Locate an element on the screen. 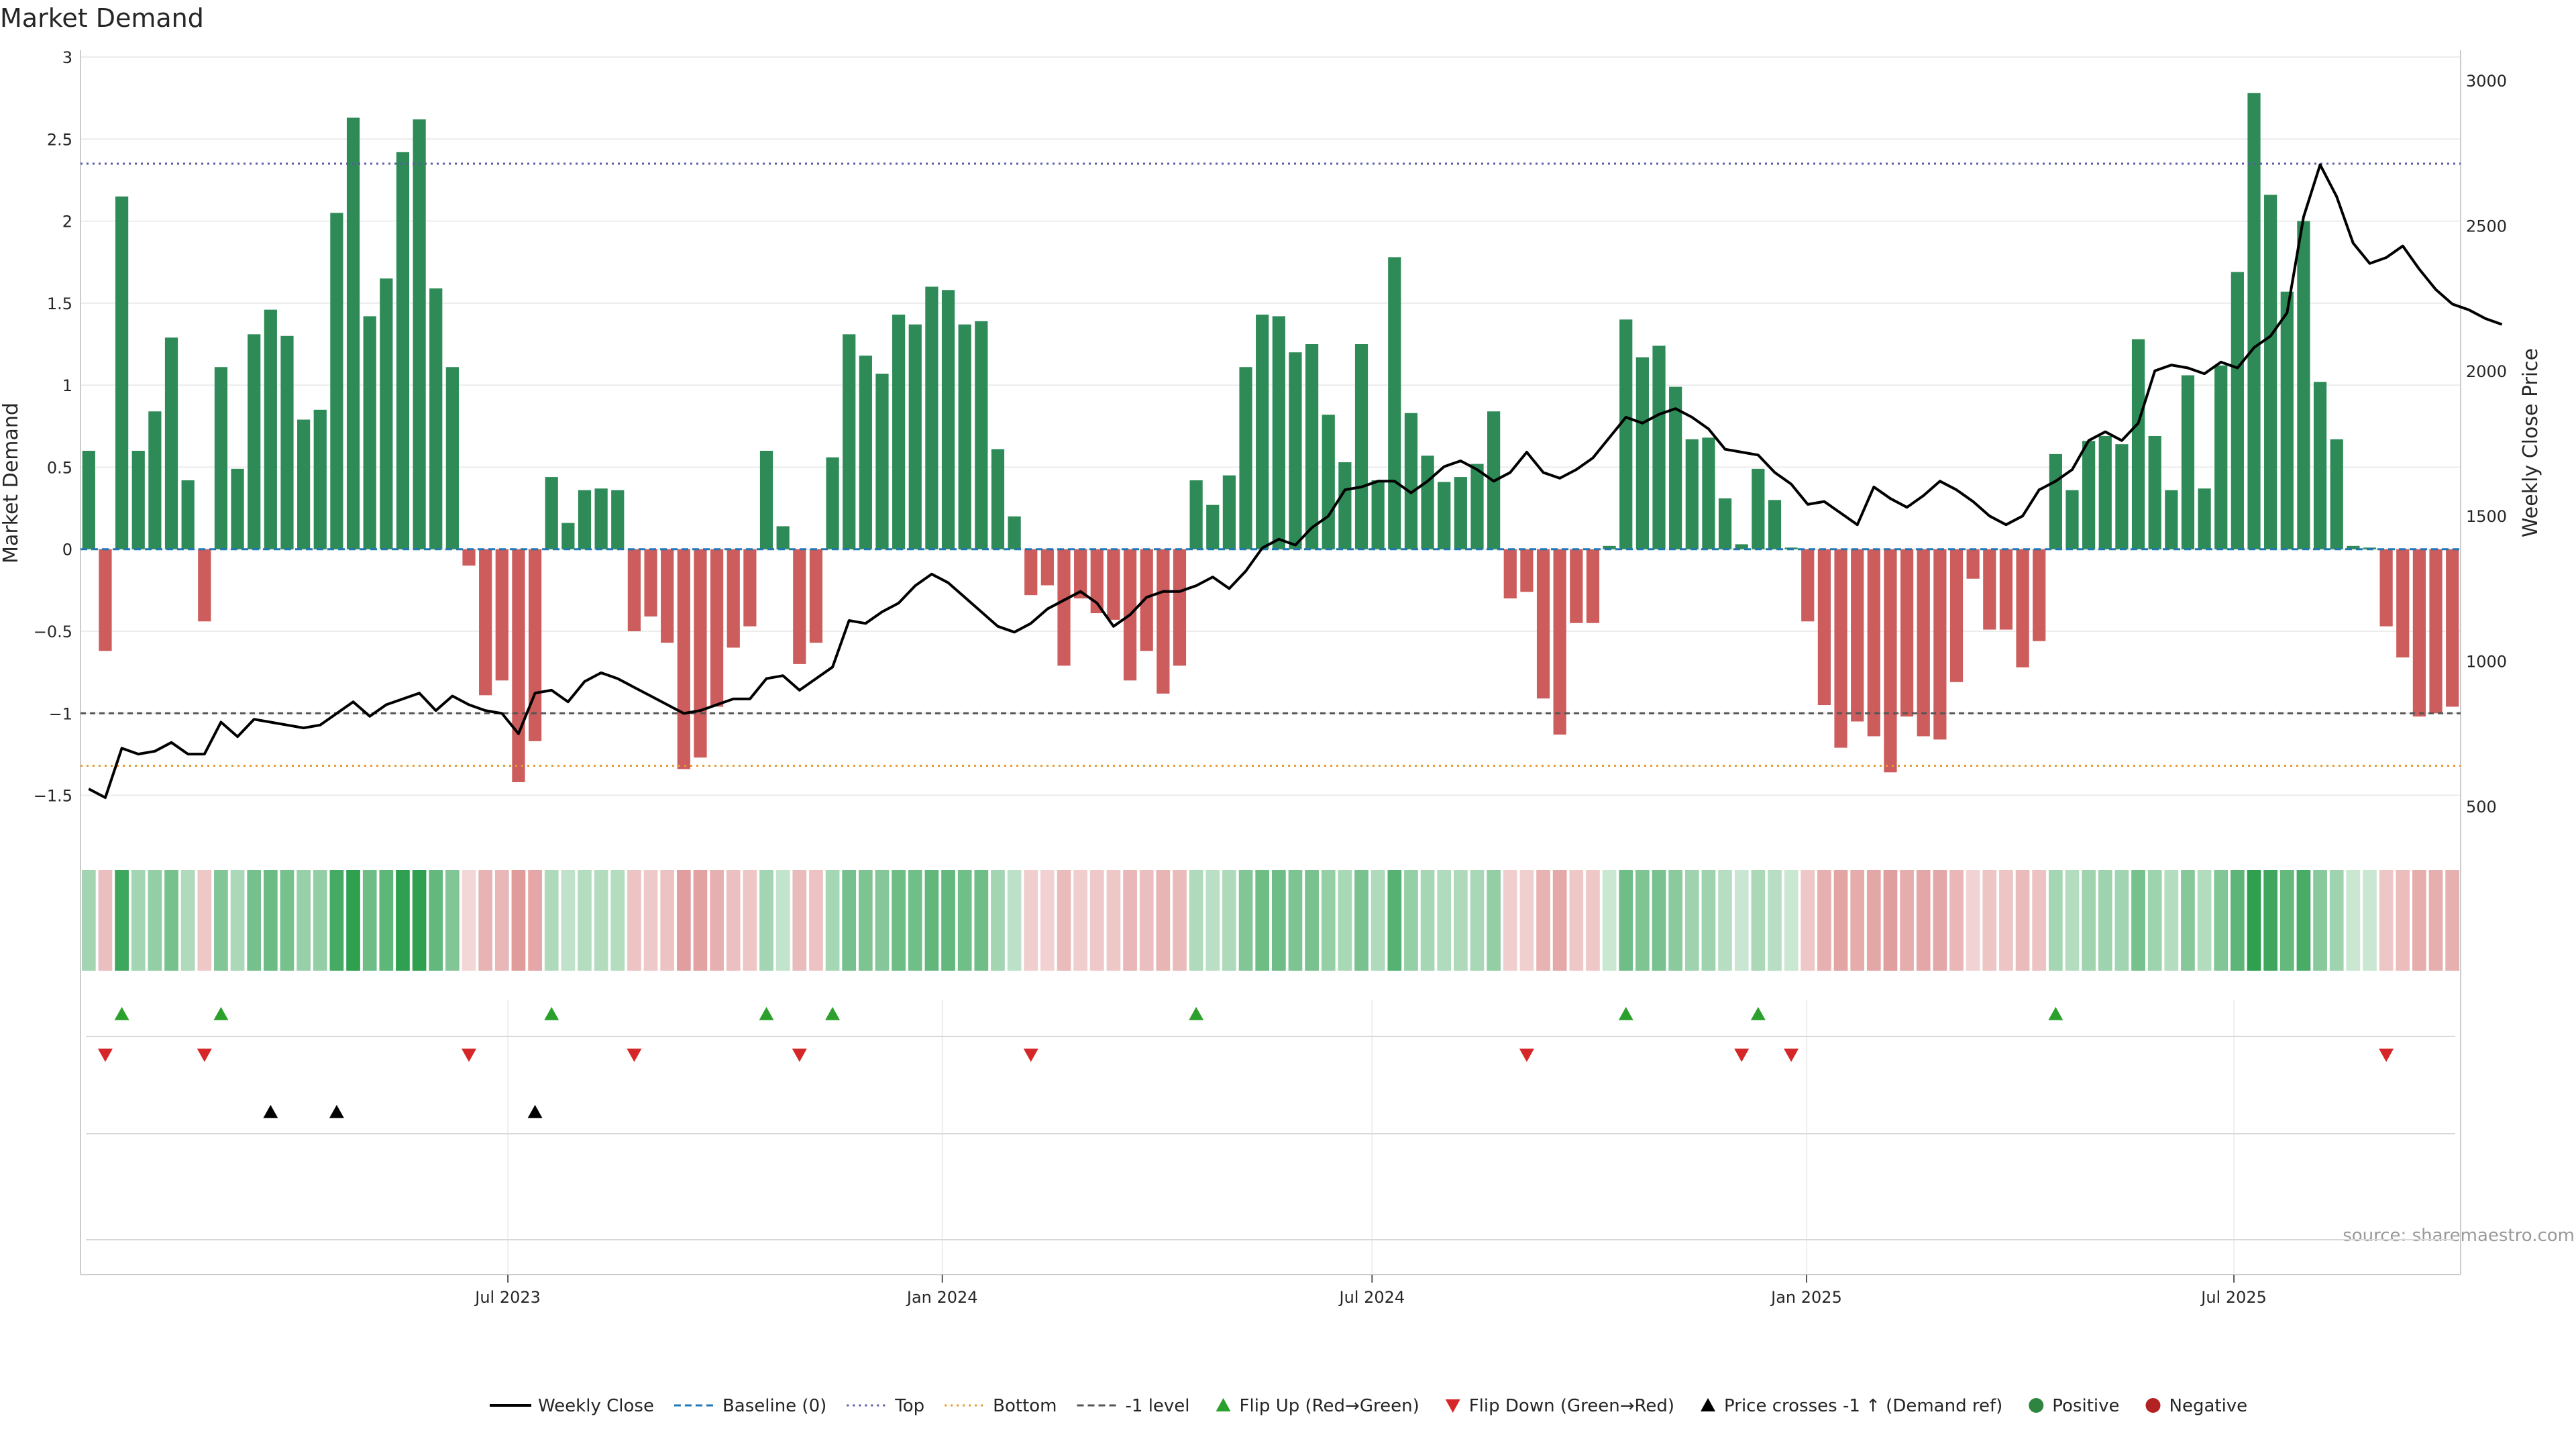 The image size is (2576, 1449). y-tick-label: 0 is located at coordinates (67, 550).